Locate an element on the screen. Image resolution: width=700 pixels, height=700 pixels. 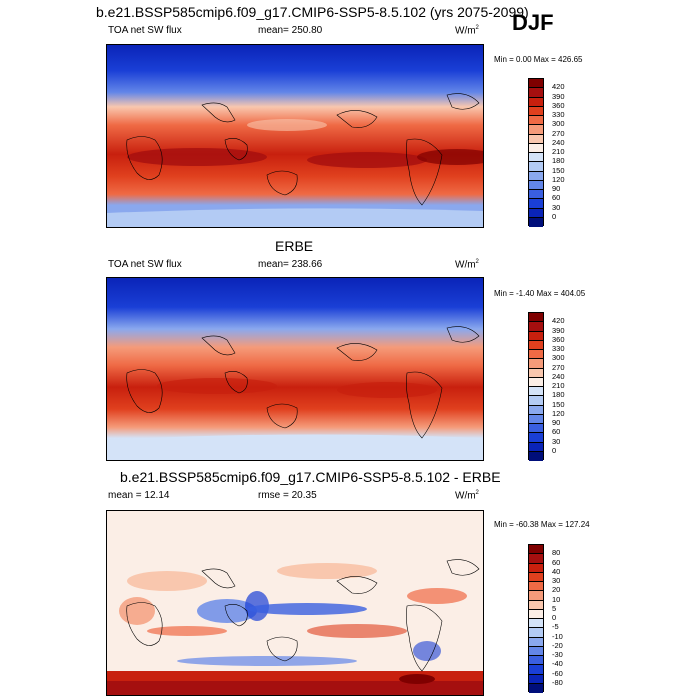
panel-1-variable-label: TOA net SW flux is located at coordinates (145, 30).